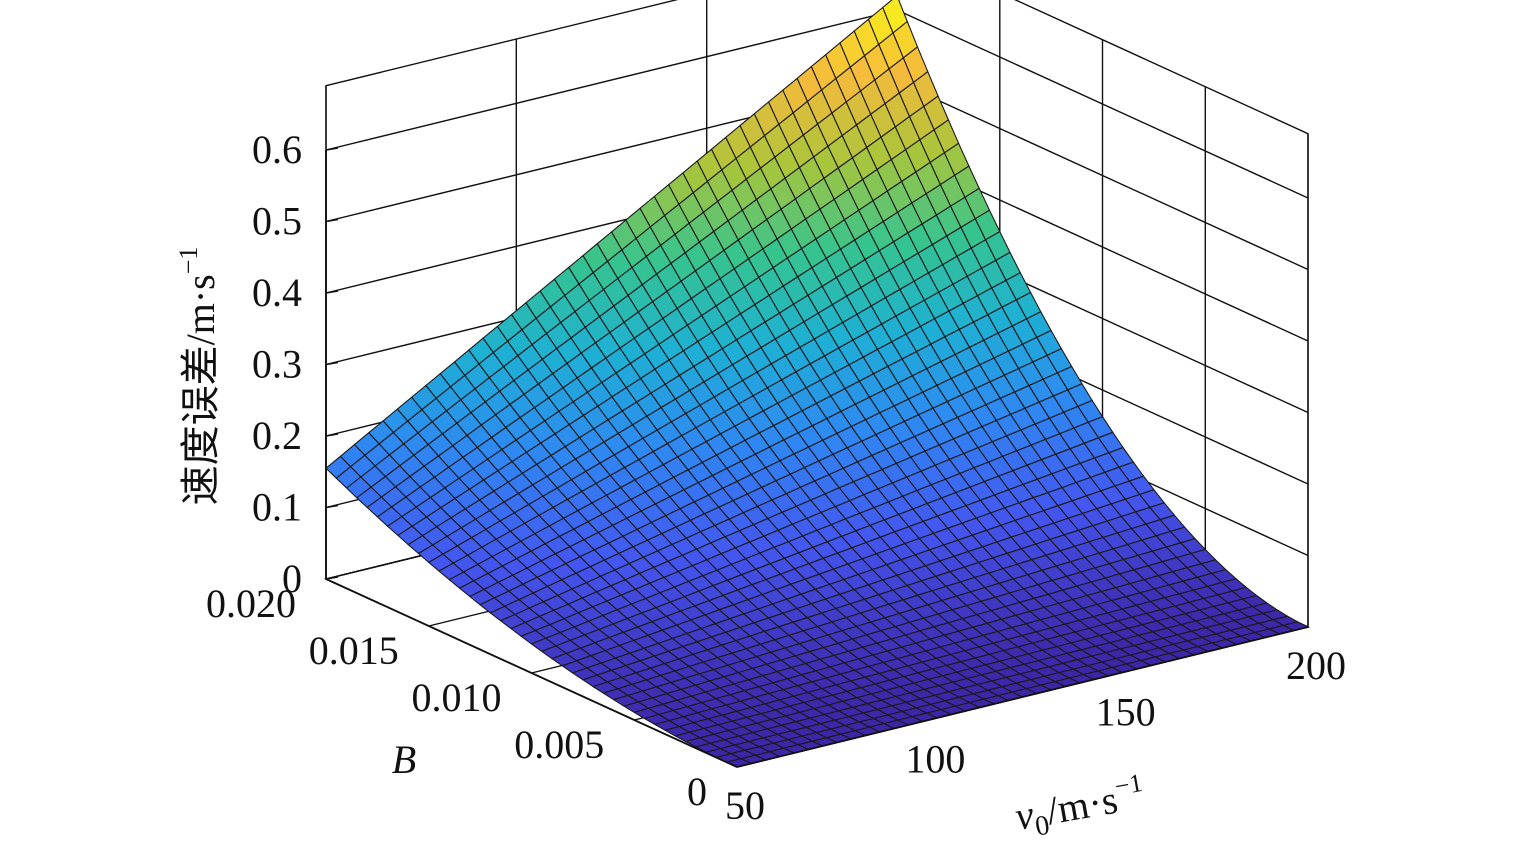 The image size is (1535, 857). I want to click on z-tick-label-0: 0, so click(292, 578).